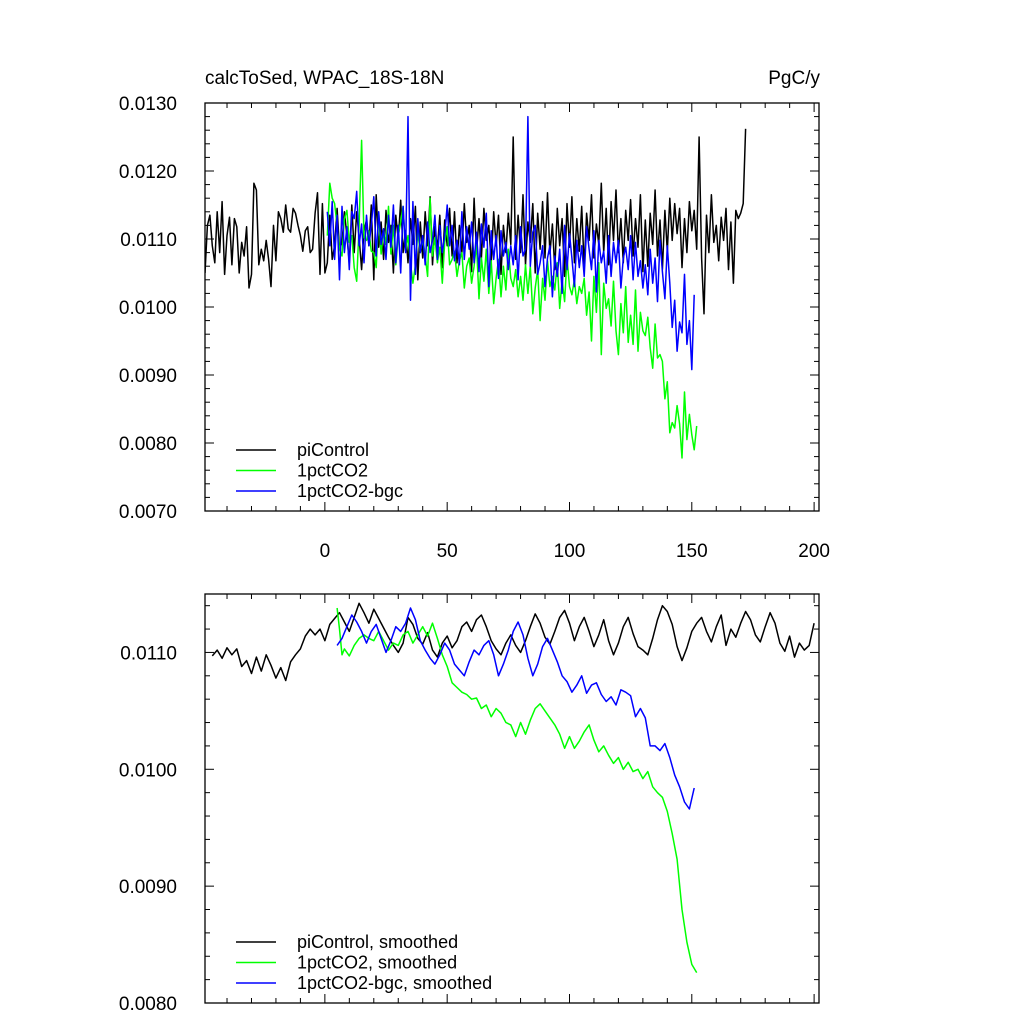 This screenshot has height=1024, width=1024. Describe the element at coordinates (332, 471) in the screenshot. I see `legend-label-1: 1pctCO2` at that location.